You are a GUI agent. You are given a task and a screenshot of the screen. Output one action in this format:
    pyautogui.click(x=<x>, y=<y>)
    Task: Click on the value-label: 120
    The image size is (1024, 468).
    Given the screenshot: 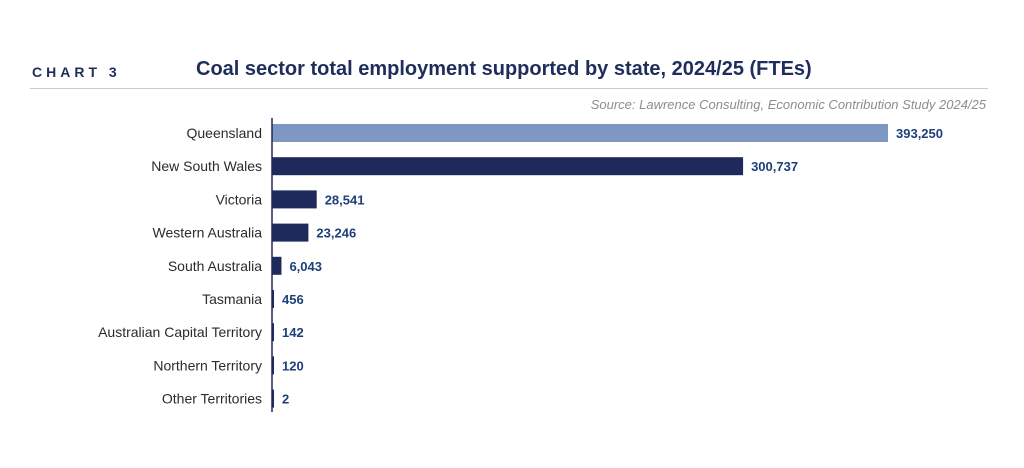 What is the action you would take?
    pyautogui.click(x=293, y=365)
    